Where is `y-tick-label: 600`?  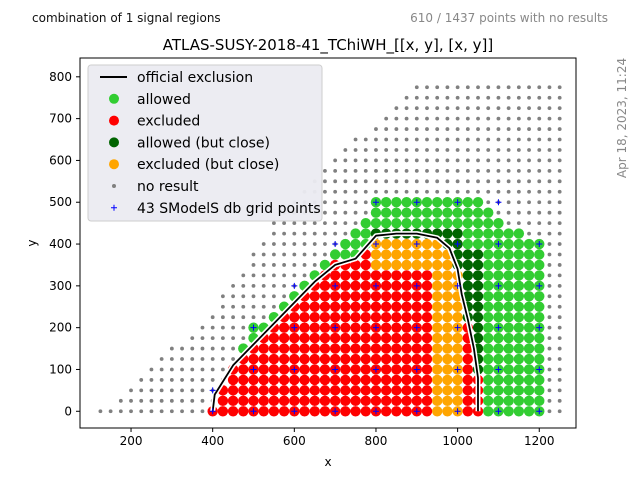 y-tick-label: 600 is located at coordinates (60, 160).